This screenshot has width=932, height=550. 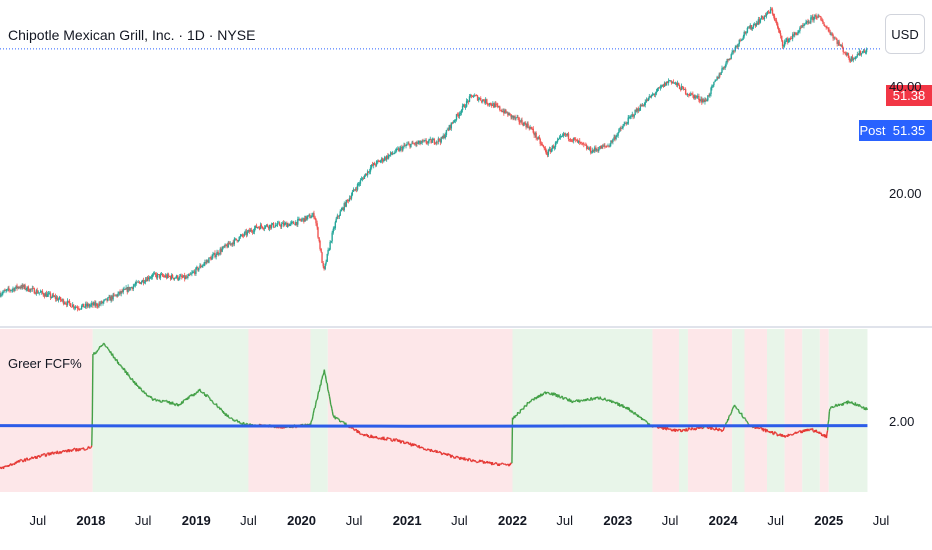 What do you see at coordinates (905, 34) in the screenshot?
I see `currency-button: USD` at bounding box center [905, 34].